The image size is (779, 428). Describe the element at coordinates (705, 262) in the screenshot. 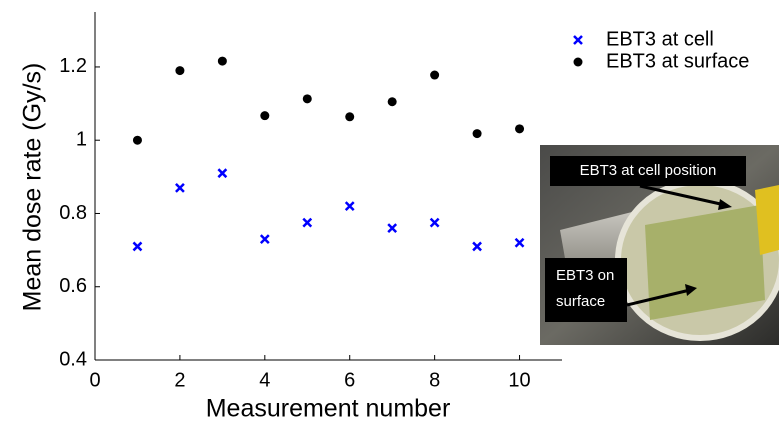

I see `photo-film` at that location.